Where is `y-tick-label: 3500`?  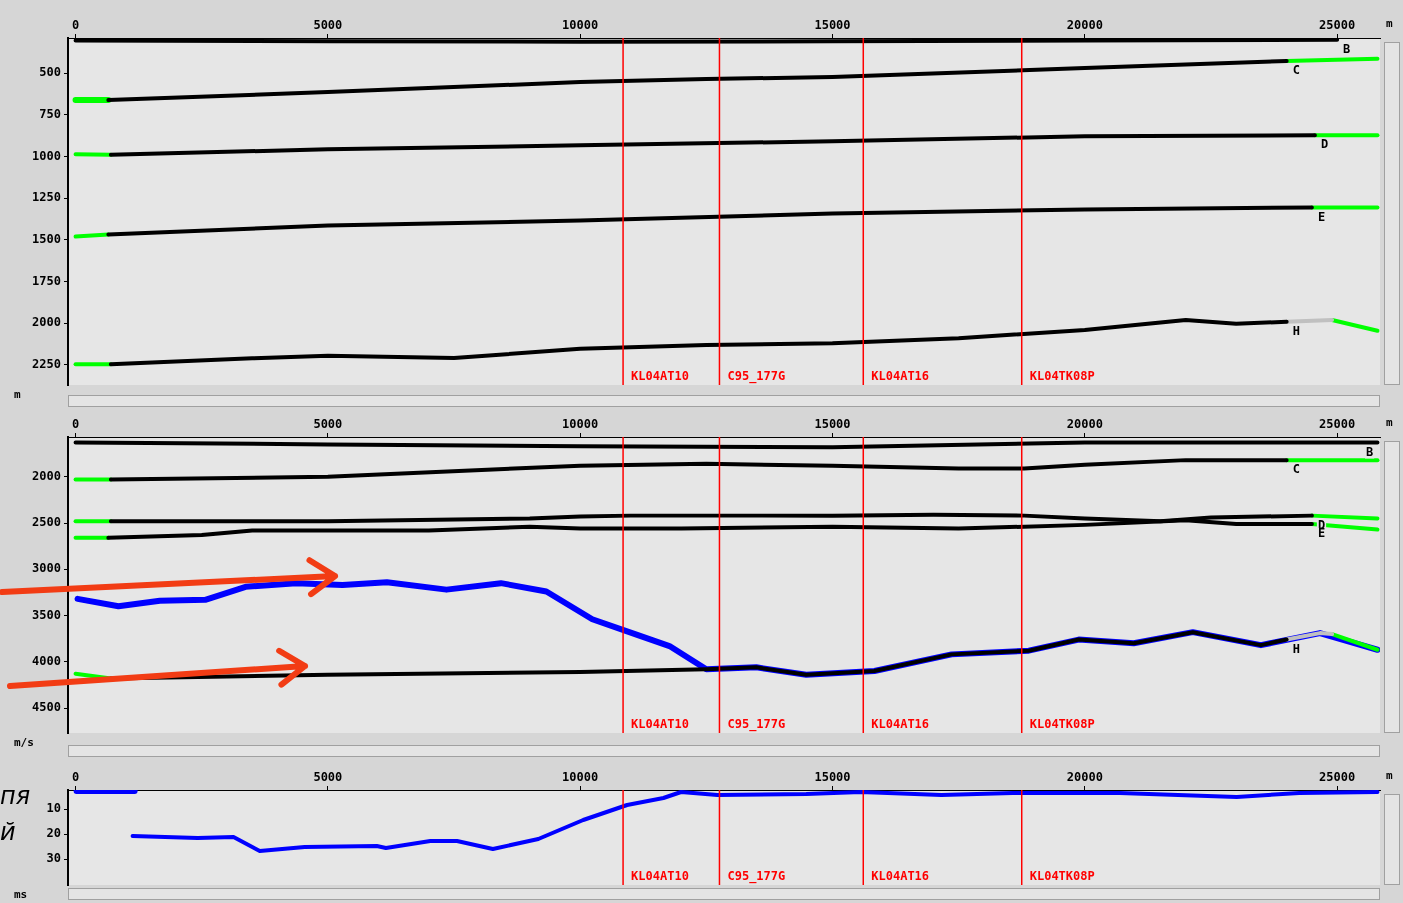
y-tick-label: 3500 is located at coordinates (46, 614).